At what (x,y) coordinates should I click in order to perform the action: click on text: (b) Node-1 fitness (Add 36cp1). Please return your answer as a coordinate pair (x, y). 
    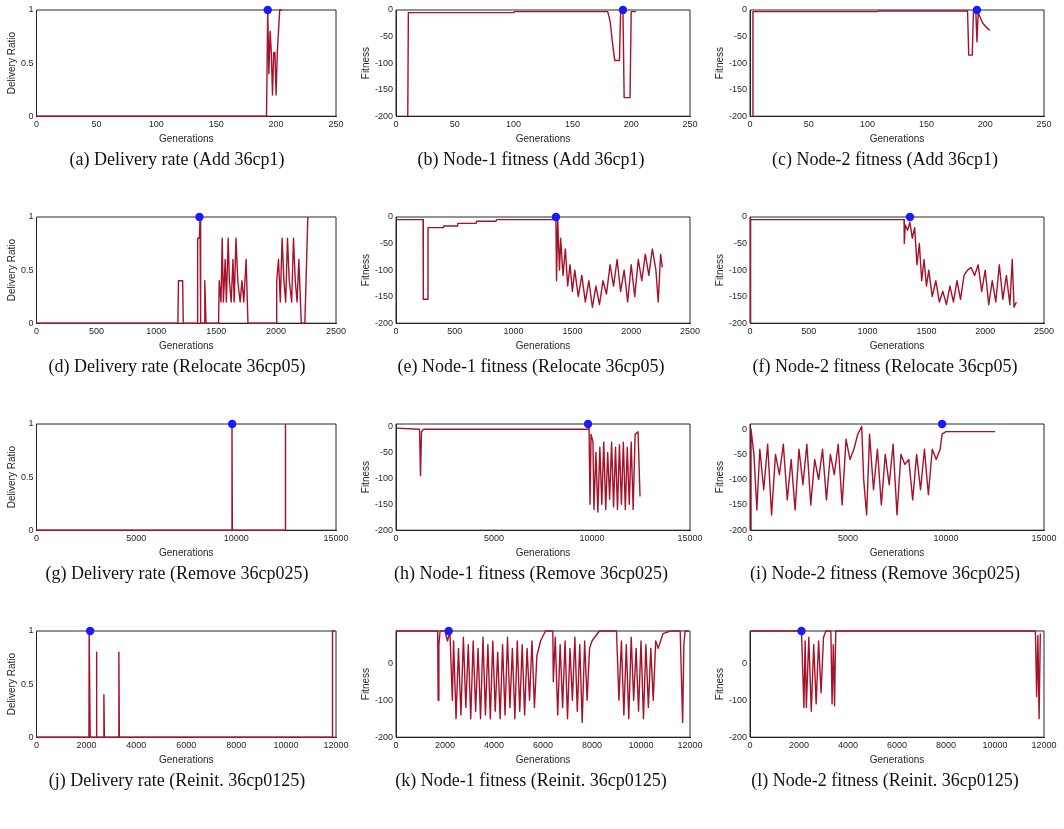
    Looking at the image, I should click on (531, 159).